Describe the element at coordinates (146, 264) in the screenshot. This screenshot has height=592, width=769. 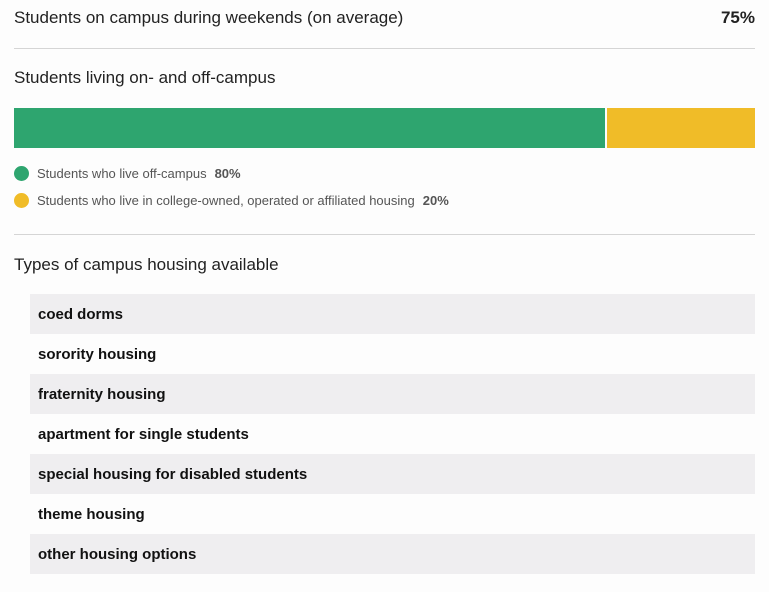
I see `housing-section-title: Types of campus housing available` at that location.